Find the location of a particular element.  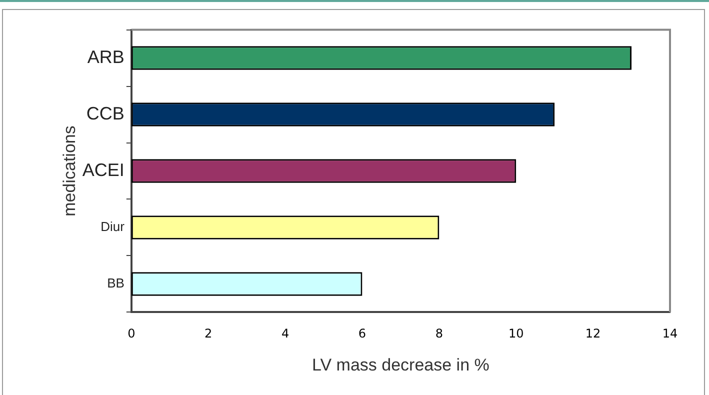

y-tick-label: Diur is located at coordinates (113, 226).